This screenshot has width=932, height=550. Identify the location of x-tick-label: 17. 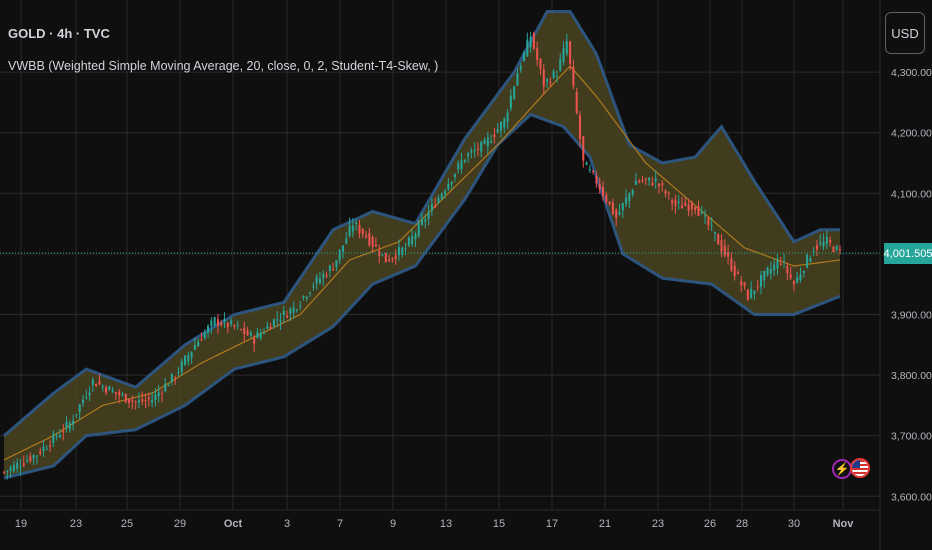
(552, 524).